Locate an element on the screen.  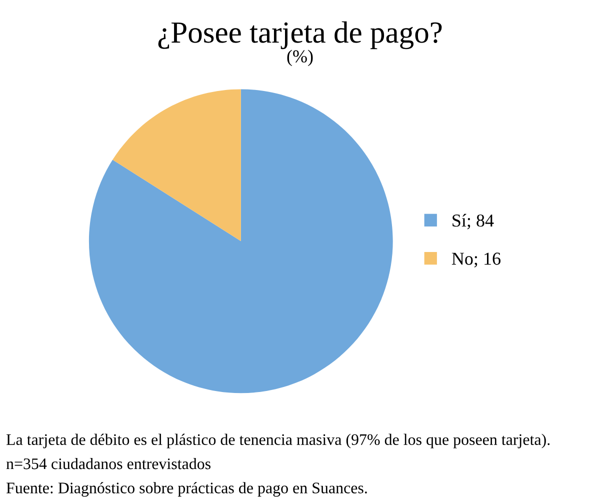
legend-label: Sí; 84 is located at coordinates (473, 222).